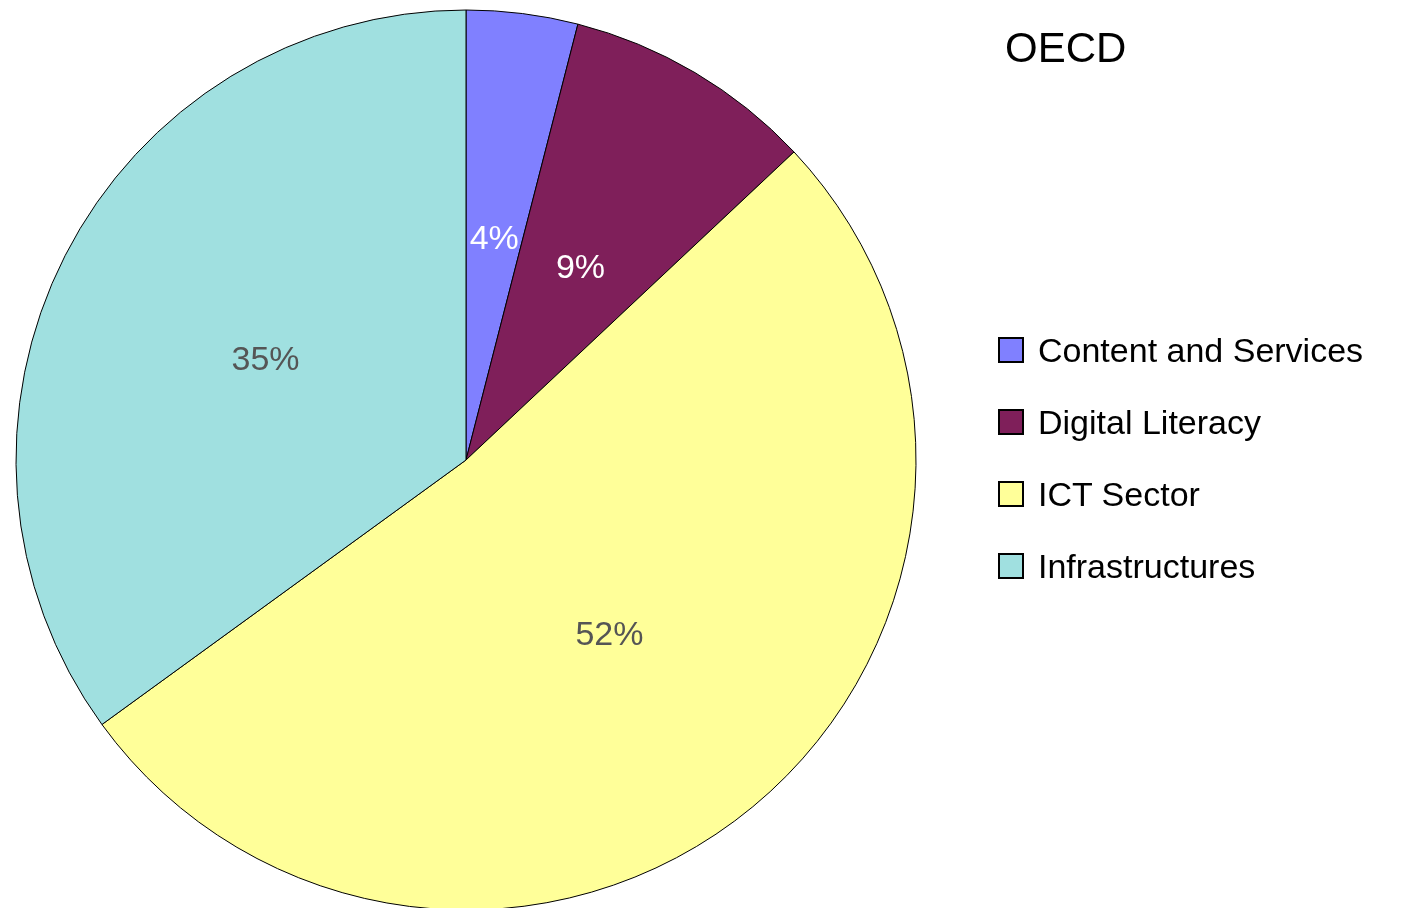  What do you see at coordinates (1119, 494) in the screenshot?
I see `legend-label: ICT Sector` at bounding box center [1119, 494].